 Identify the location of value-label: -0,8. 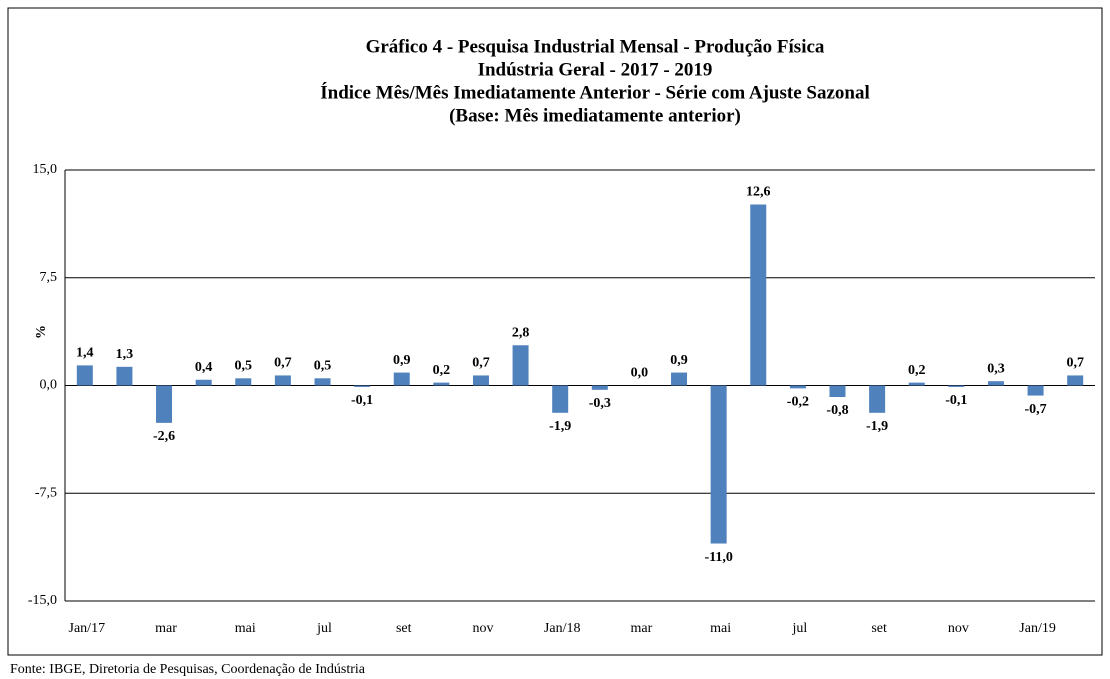
(837, 410).